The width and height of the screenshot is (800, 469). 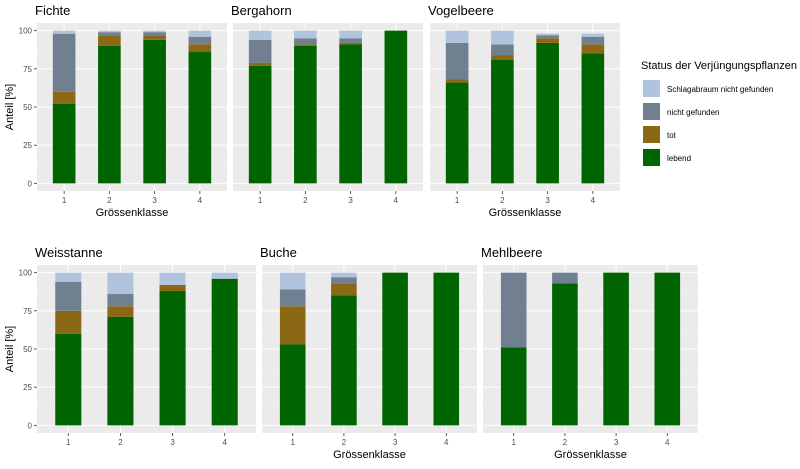 What do you see at coordinates (200, 118) in the screenshot?
I see `bar-segment-lebend: Fichte 4 lebend: 86` at bounding box center [200, 118].